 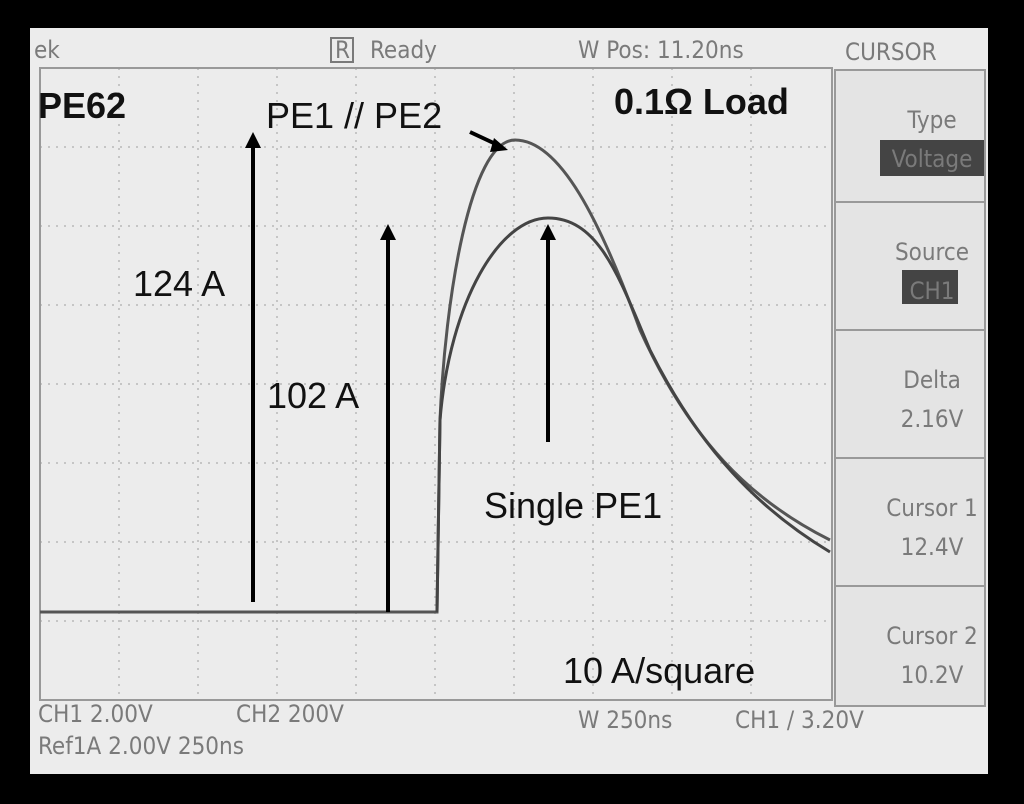 What do you see at coordinates (932, 547) in the screenshot?
I see `menu-value: 12.4V` at bounding box center [932, 547].